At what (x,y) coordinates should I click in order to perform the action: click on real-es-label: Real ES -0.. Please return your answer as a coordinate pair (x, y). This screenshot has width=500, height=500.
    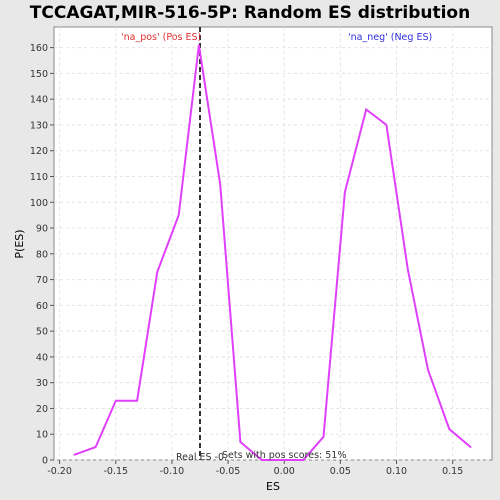
    Looking at the image, I should click on (201, 457).